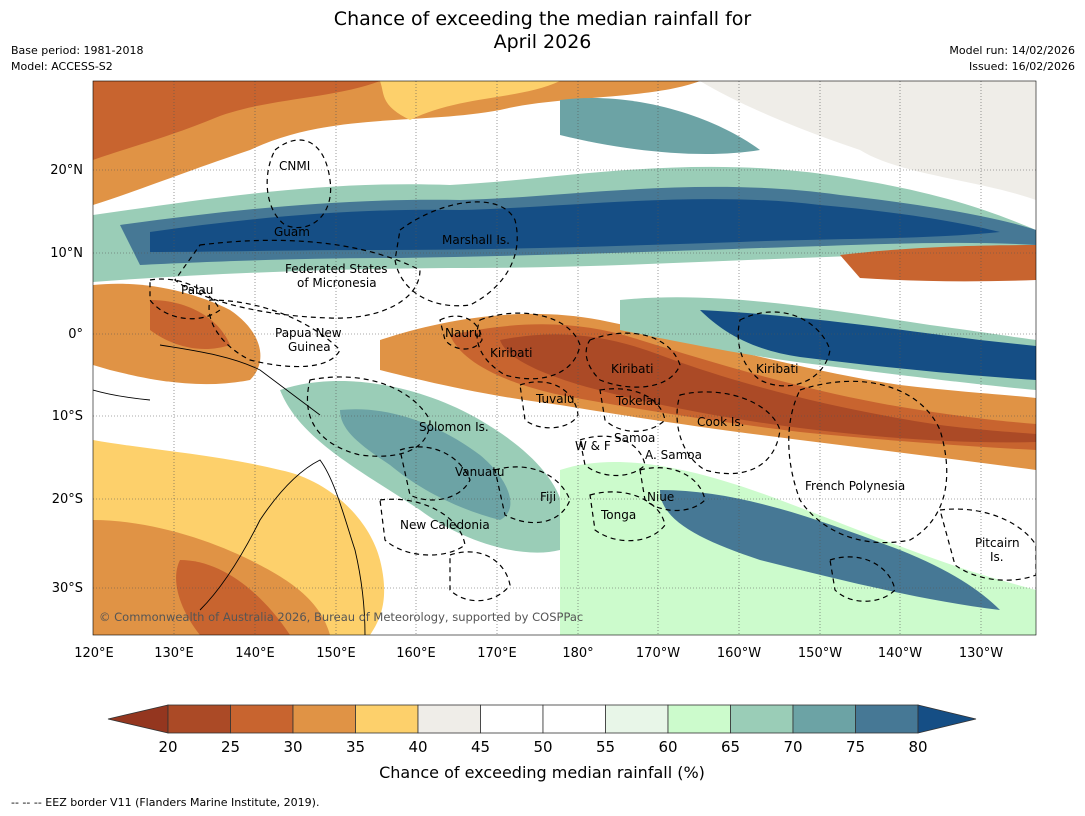  Describe the element at coordinates (425, 464) in the screenshot. I see `field-wet-solomons-core` at that location.